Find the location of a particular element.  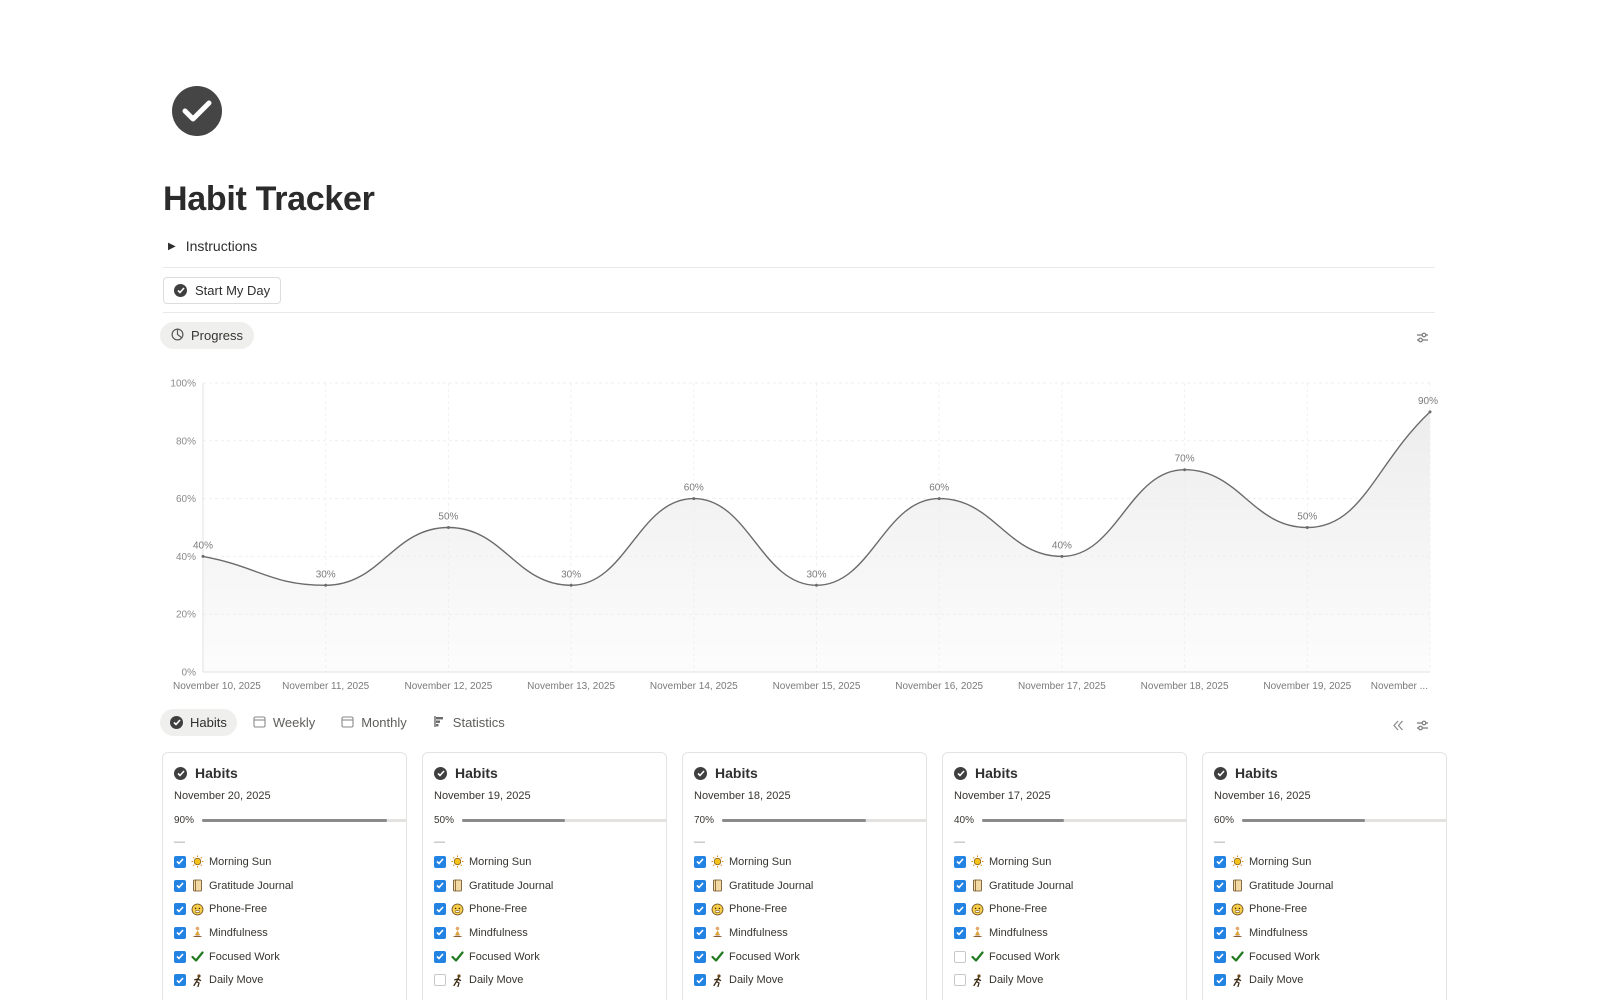

start-my-day-button: Start My Day is located at coordinates (222, 290).